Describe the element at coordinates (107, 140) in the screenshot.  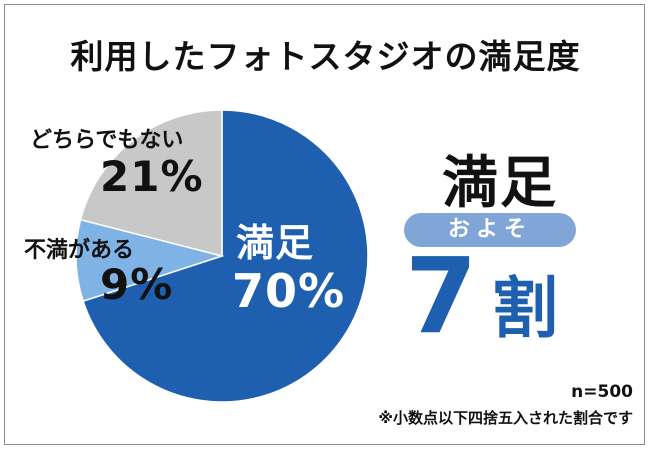
I see `slice-label-neutral: どちらでもない` at that location.